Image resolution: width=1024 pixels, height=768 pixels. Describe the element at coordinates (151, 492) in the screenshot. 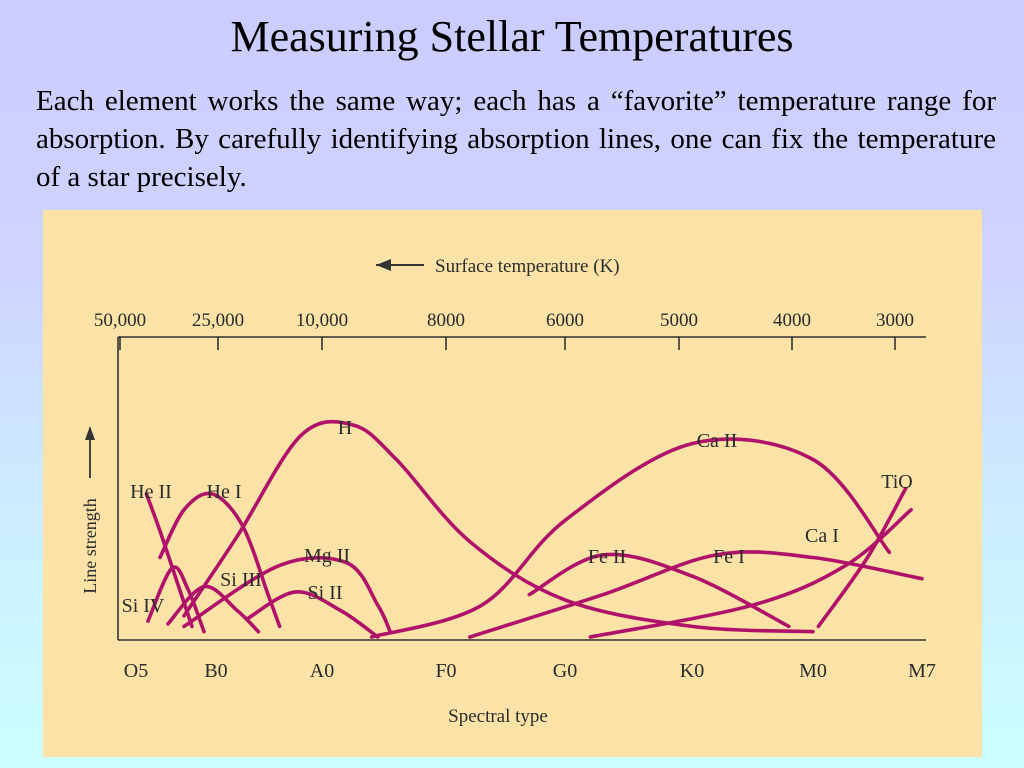

I see `series-label-he-ii: He II` at that location.